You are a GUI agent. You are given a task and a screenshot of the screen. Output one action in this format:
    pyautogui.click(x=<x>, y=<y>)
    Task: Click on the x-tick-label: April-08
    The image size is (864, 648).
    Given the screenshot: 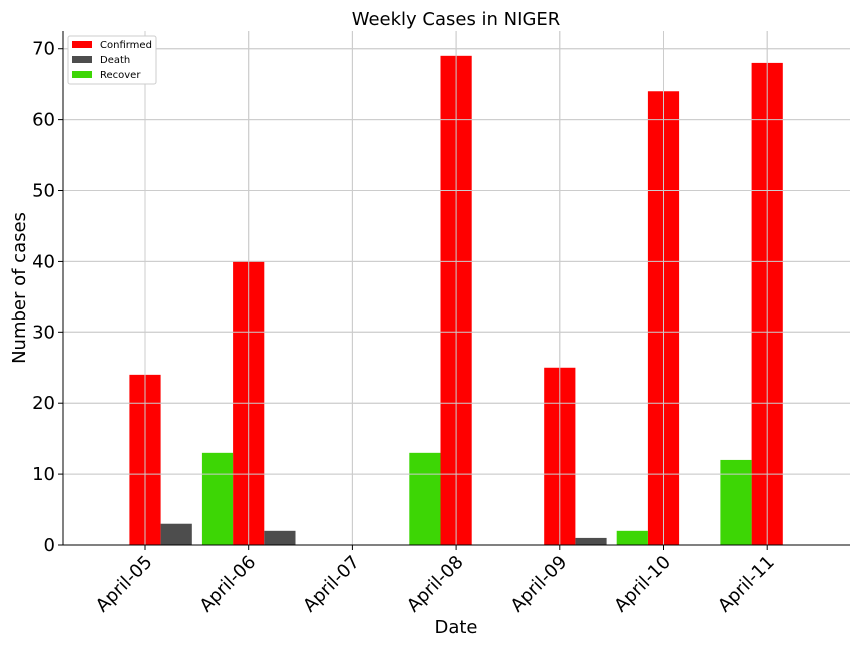 What is the action you would take?
    pyautogui.click(x=435, y=584)
    